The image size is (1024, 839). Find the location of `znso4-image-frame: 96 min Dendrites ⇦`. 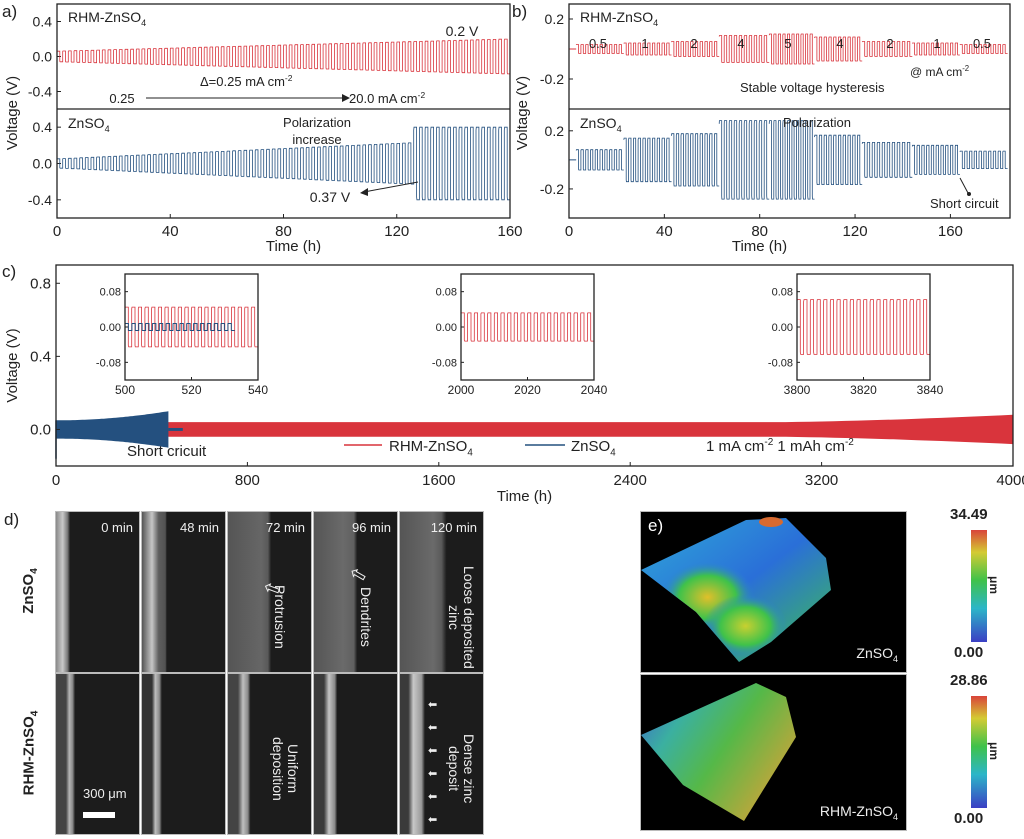

znso4-image-frame: 96 min Dendrites ⇦ is located at coordinates (355, 592).